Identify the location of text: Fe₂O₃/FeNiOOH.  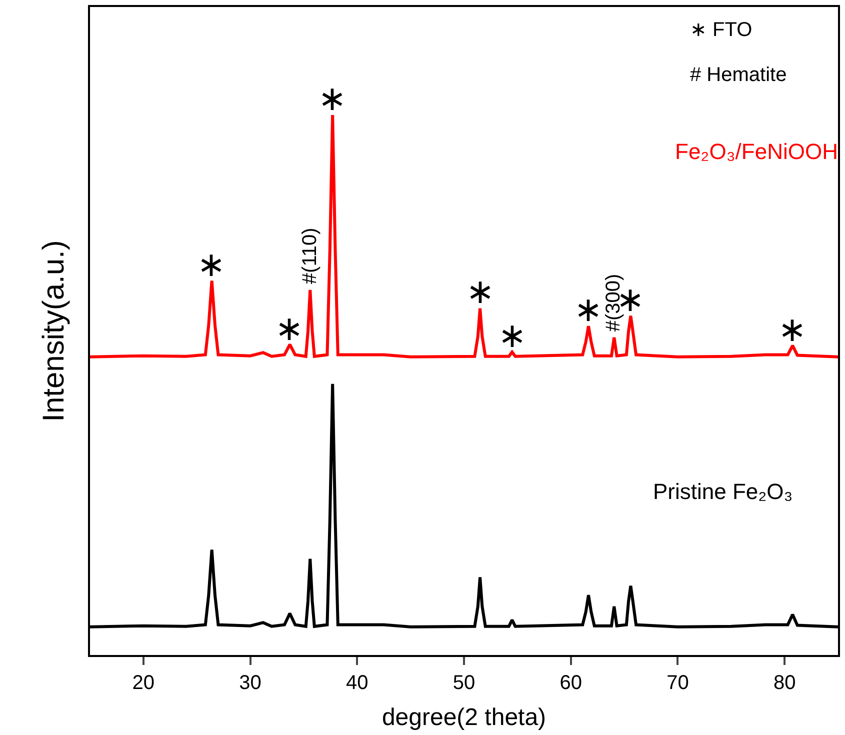
(756, 151).